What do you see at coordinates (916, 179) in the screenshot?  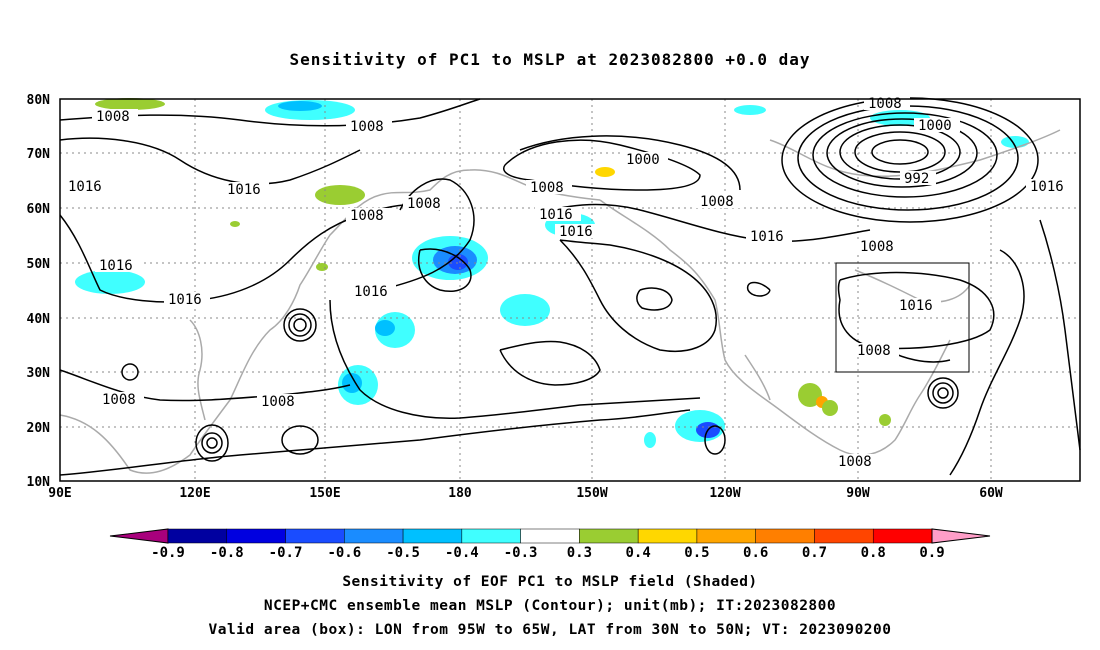 I see `contour-label: 992` at bounding box center [916, 179].